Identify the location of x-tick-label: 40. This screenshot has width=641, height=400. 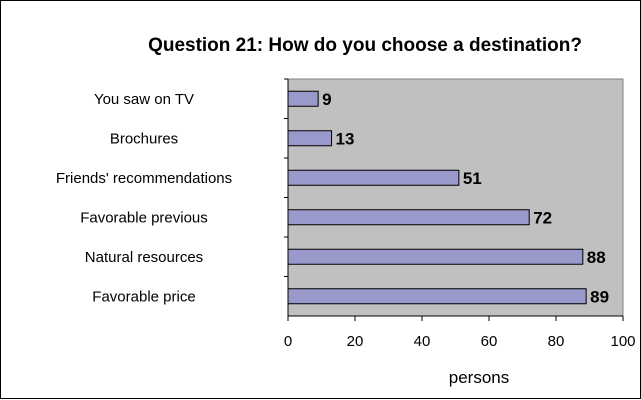
(422, 341).